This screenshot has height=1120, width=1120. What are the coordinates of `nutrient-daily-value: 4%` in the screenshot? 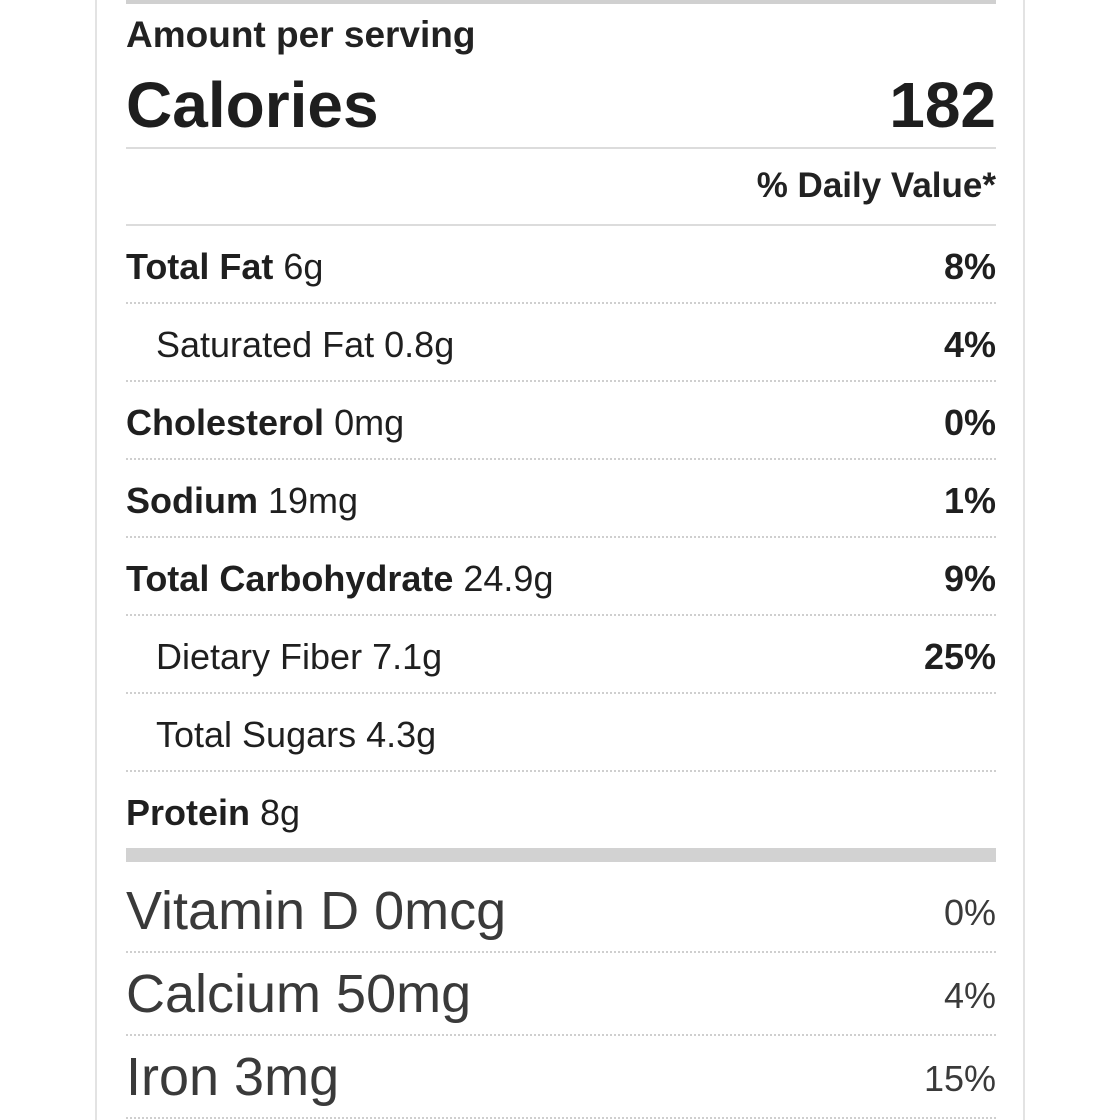 It's located at (969, 344).